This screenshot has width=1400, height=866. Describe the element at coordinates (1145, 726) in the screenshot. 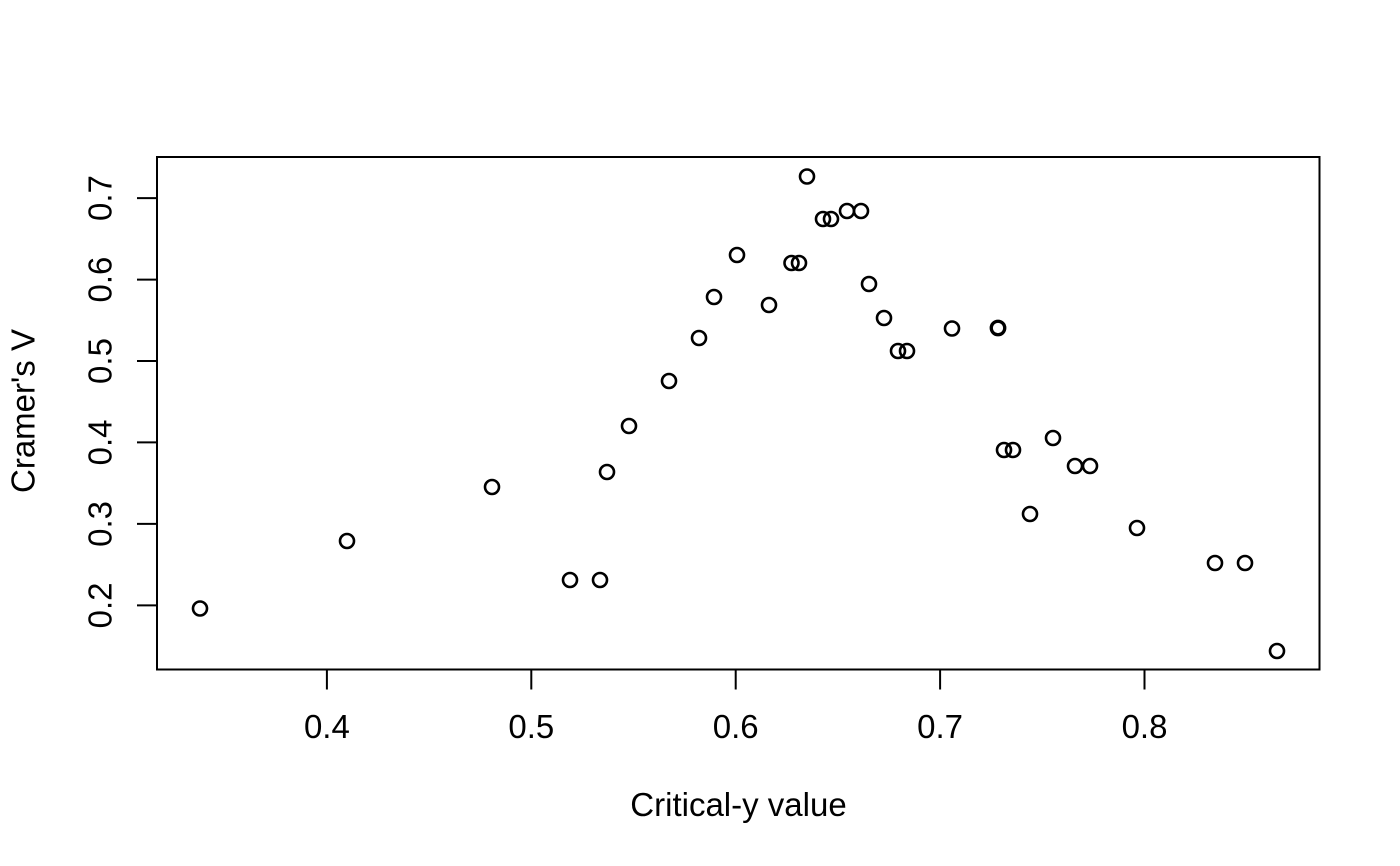

I see `svg-text: 0.8` at that location.